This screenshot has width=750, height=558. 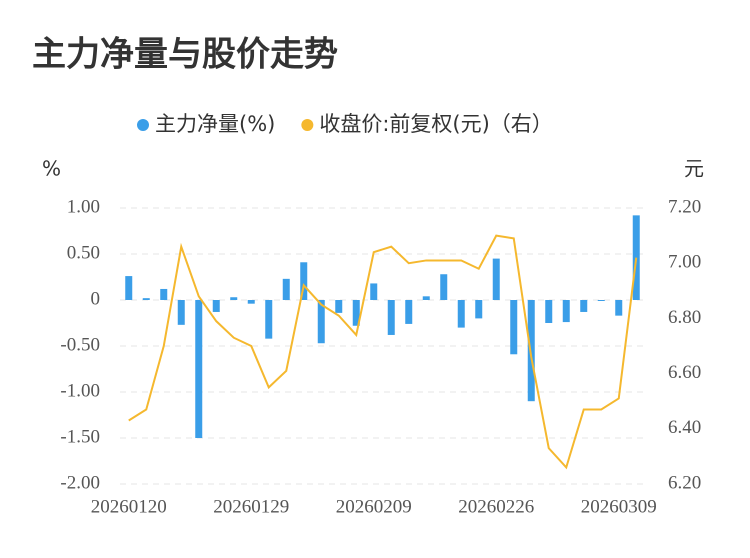 What do you see at coordinates (684, 372) in the screenshot?
I see `y2-tick-label: 6.60` at bounding box center [684, 372].